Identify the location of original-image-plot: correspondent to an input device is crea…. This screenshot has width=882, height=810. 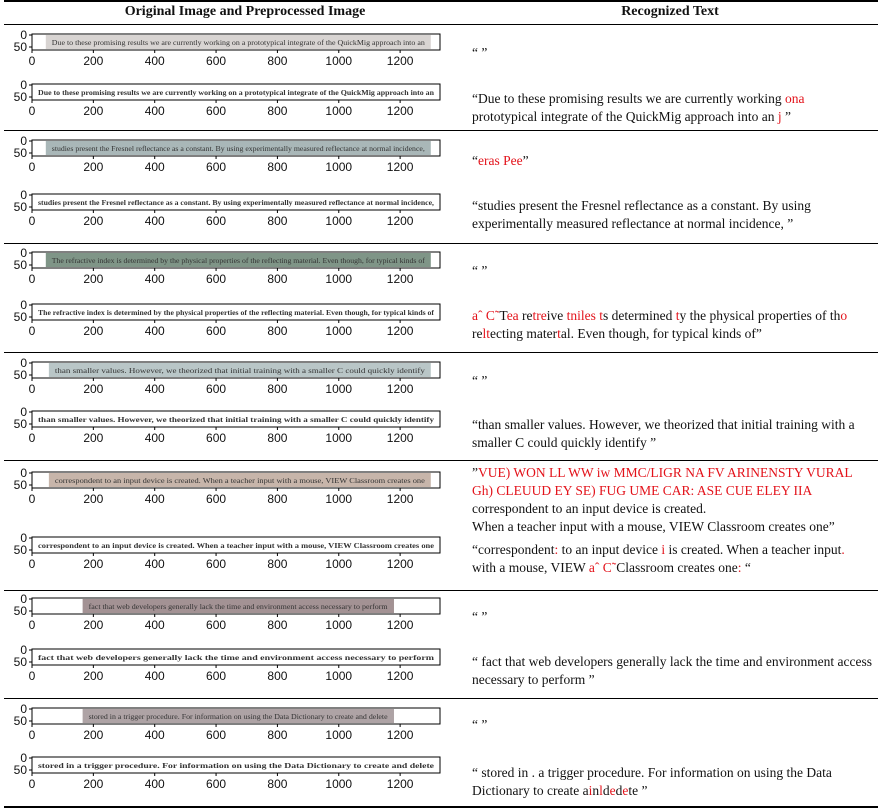
(230, 493).